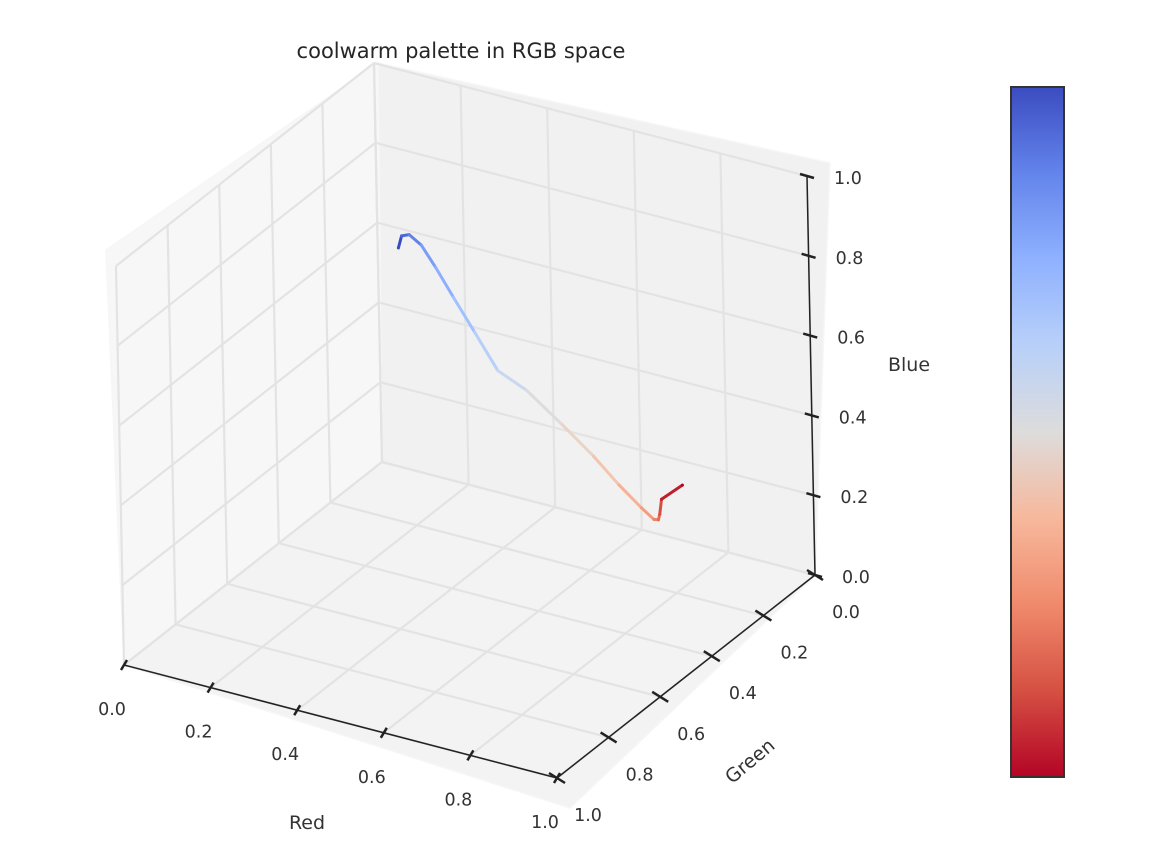 The width and height of the screenshot is (1152, 864). What do you see at coordinates (545, 823) in the screenshot?
I see `x-tick-label-5: 1.0` at bounding box center [545, 823].